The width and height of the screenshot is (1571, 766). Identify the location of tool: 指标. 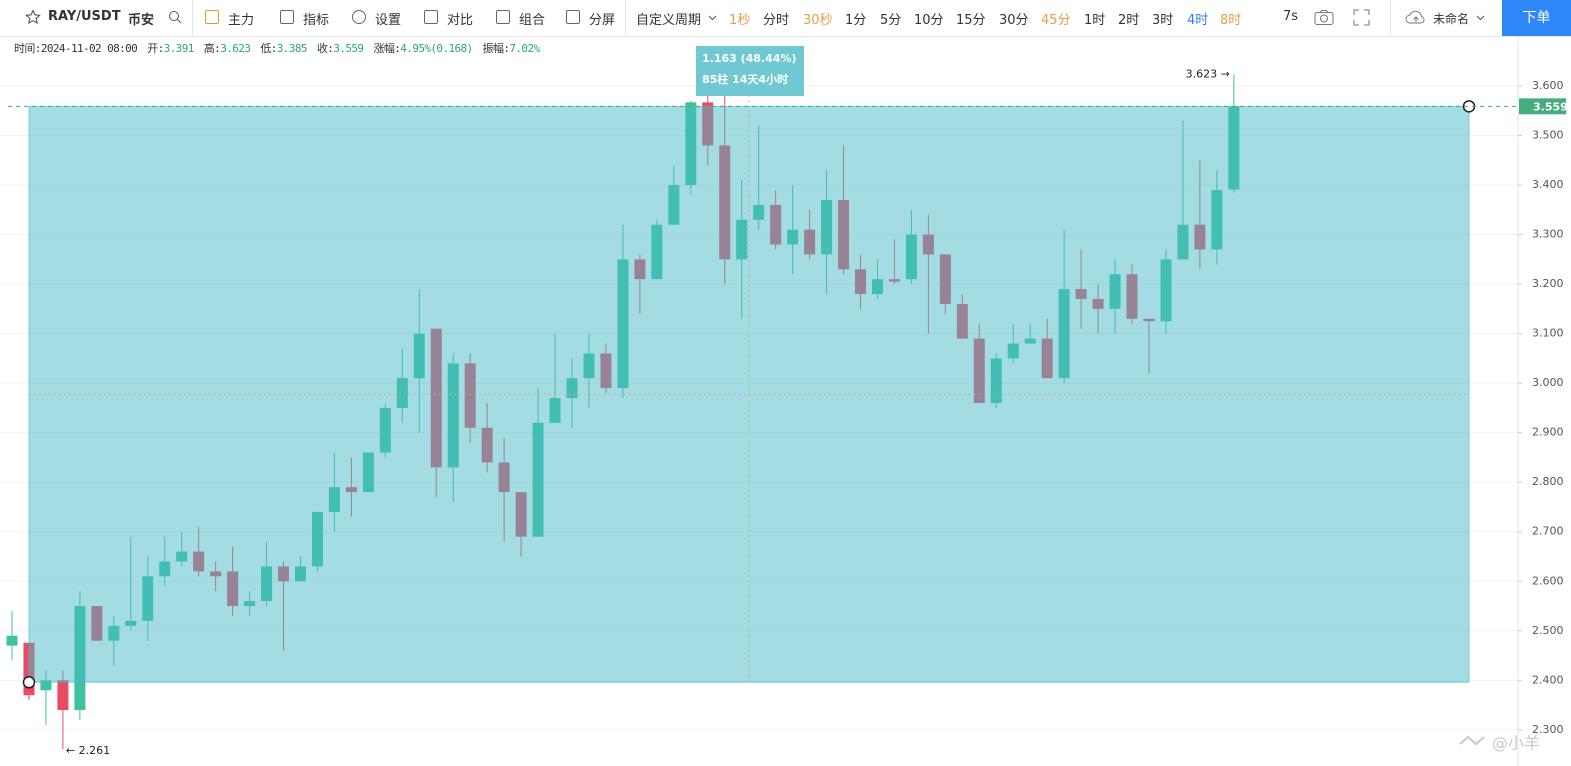
(316, 20).